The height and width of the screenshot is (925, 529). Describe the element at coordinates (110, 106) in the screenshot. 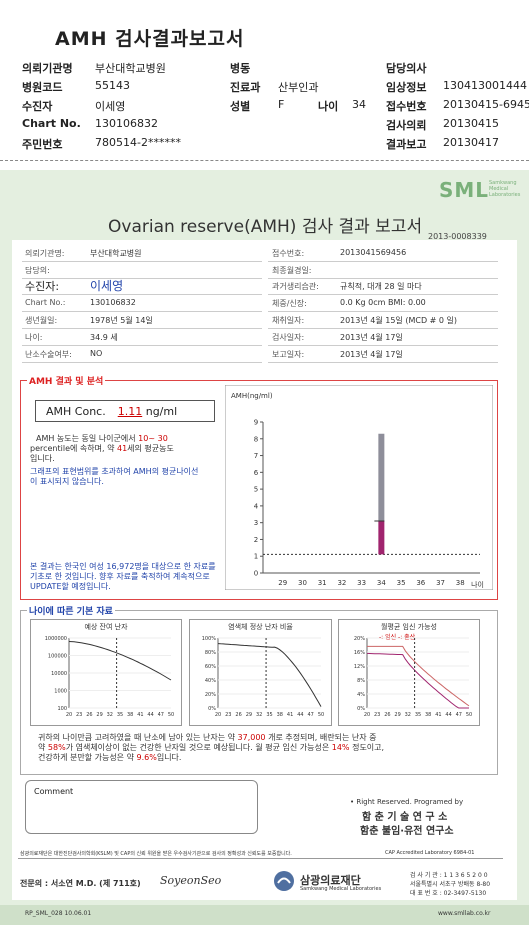

I see `header-value: 이세영` at that location.